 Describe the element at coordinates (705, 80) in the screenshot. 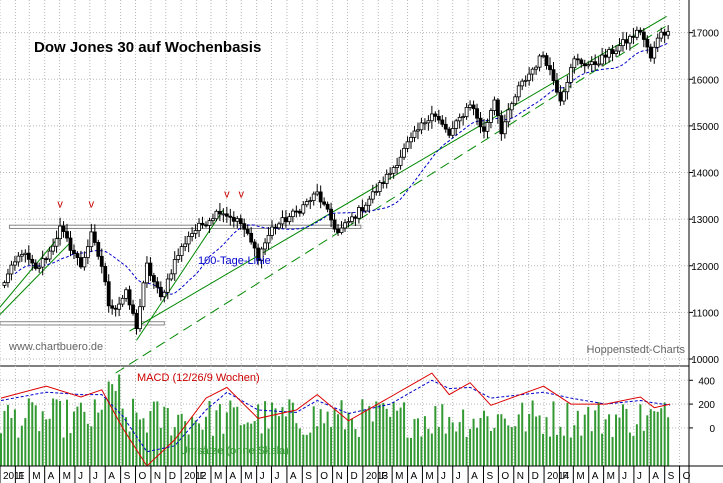

I see `price-tick-label: 16000` at that location.